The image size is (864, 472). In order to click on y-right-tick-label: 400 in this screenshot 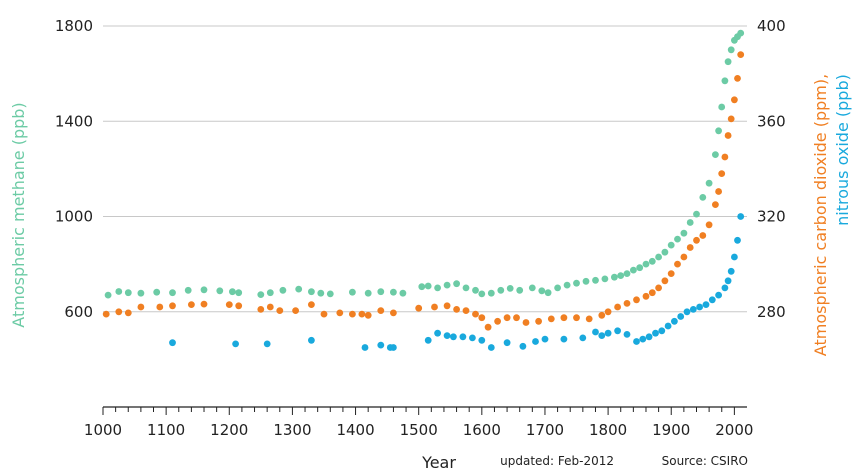, I will do `click(771, 26)`.